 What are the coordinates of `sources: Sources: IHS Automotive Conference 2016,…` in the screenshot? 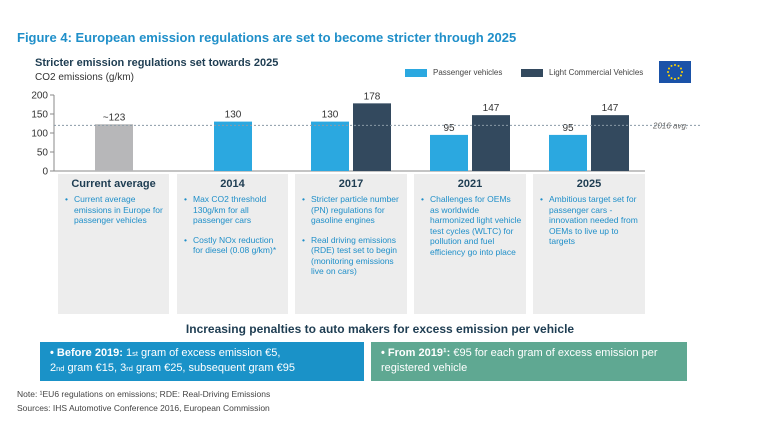 It's located at (143, 408).